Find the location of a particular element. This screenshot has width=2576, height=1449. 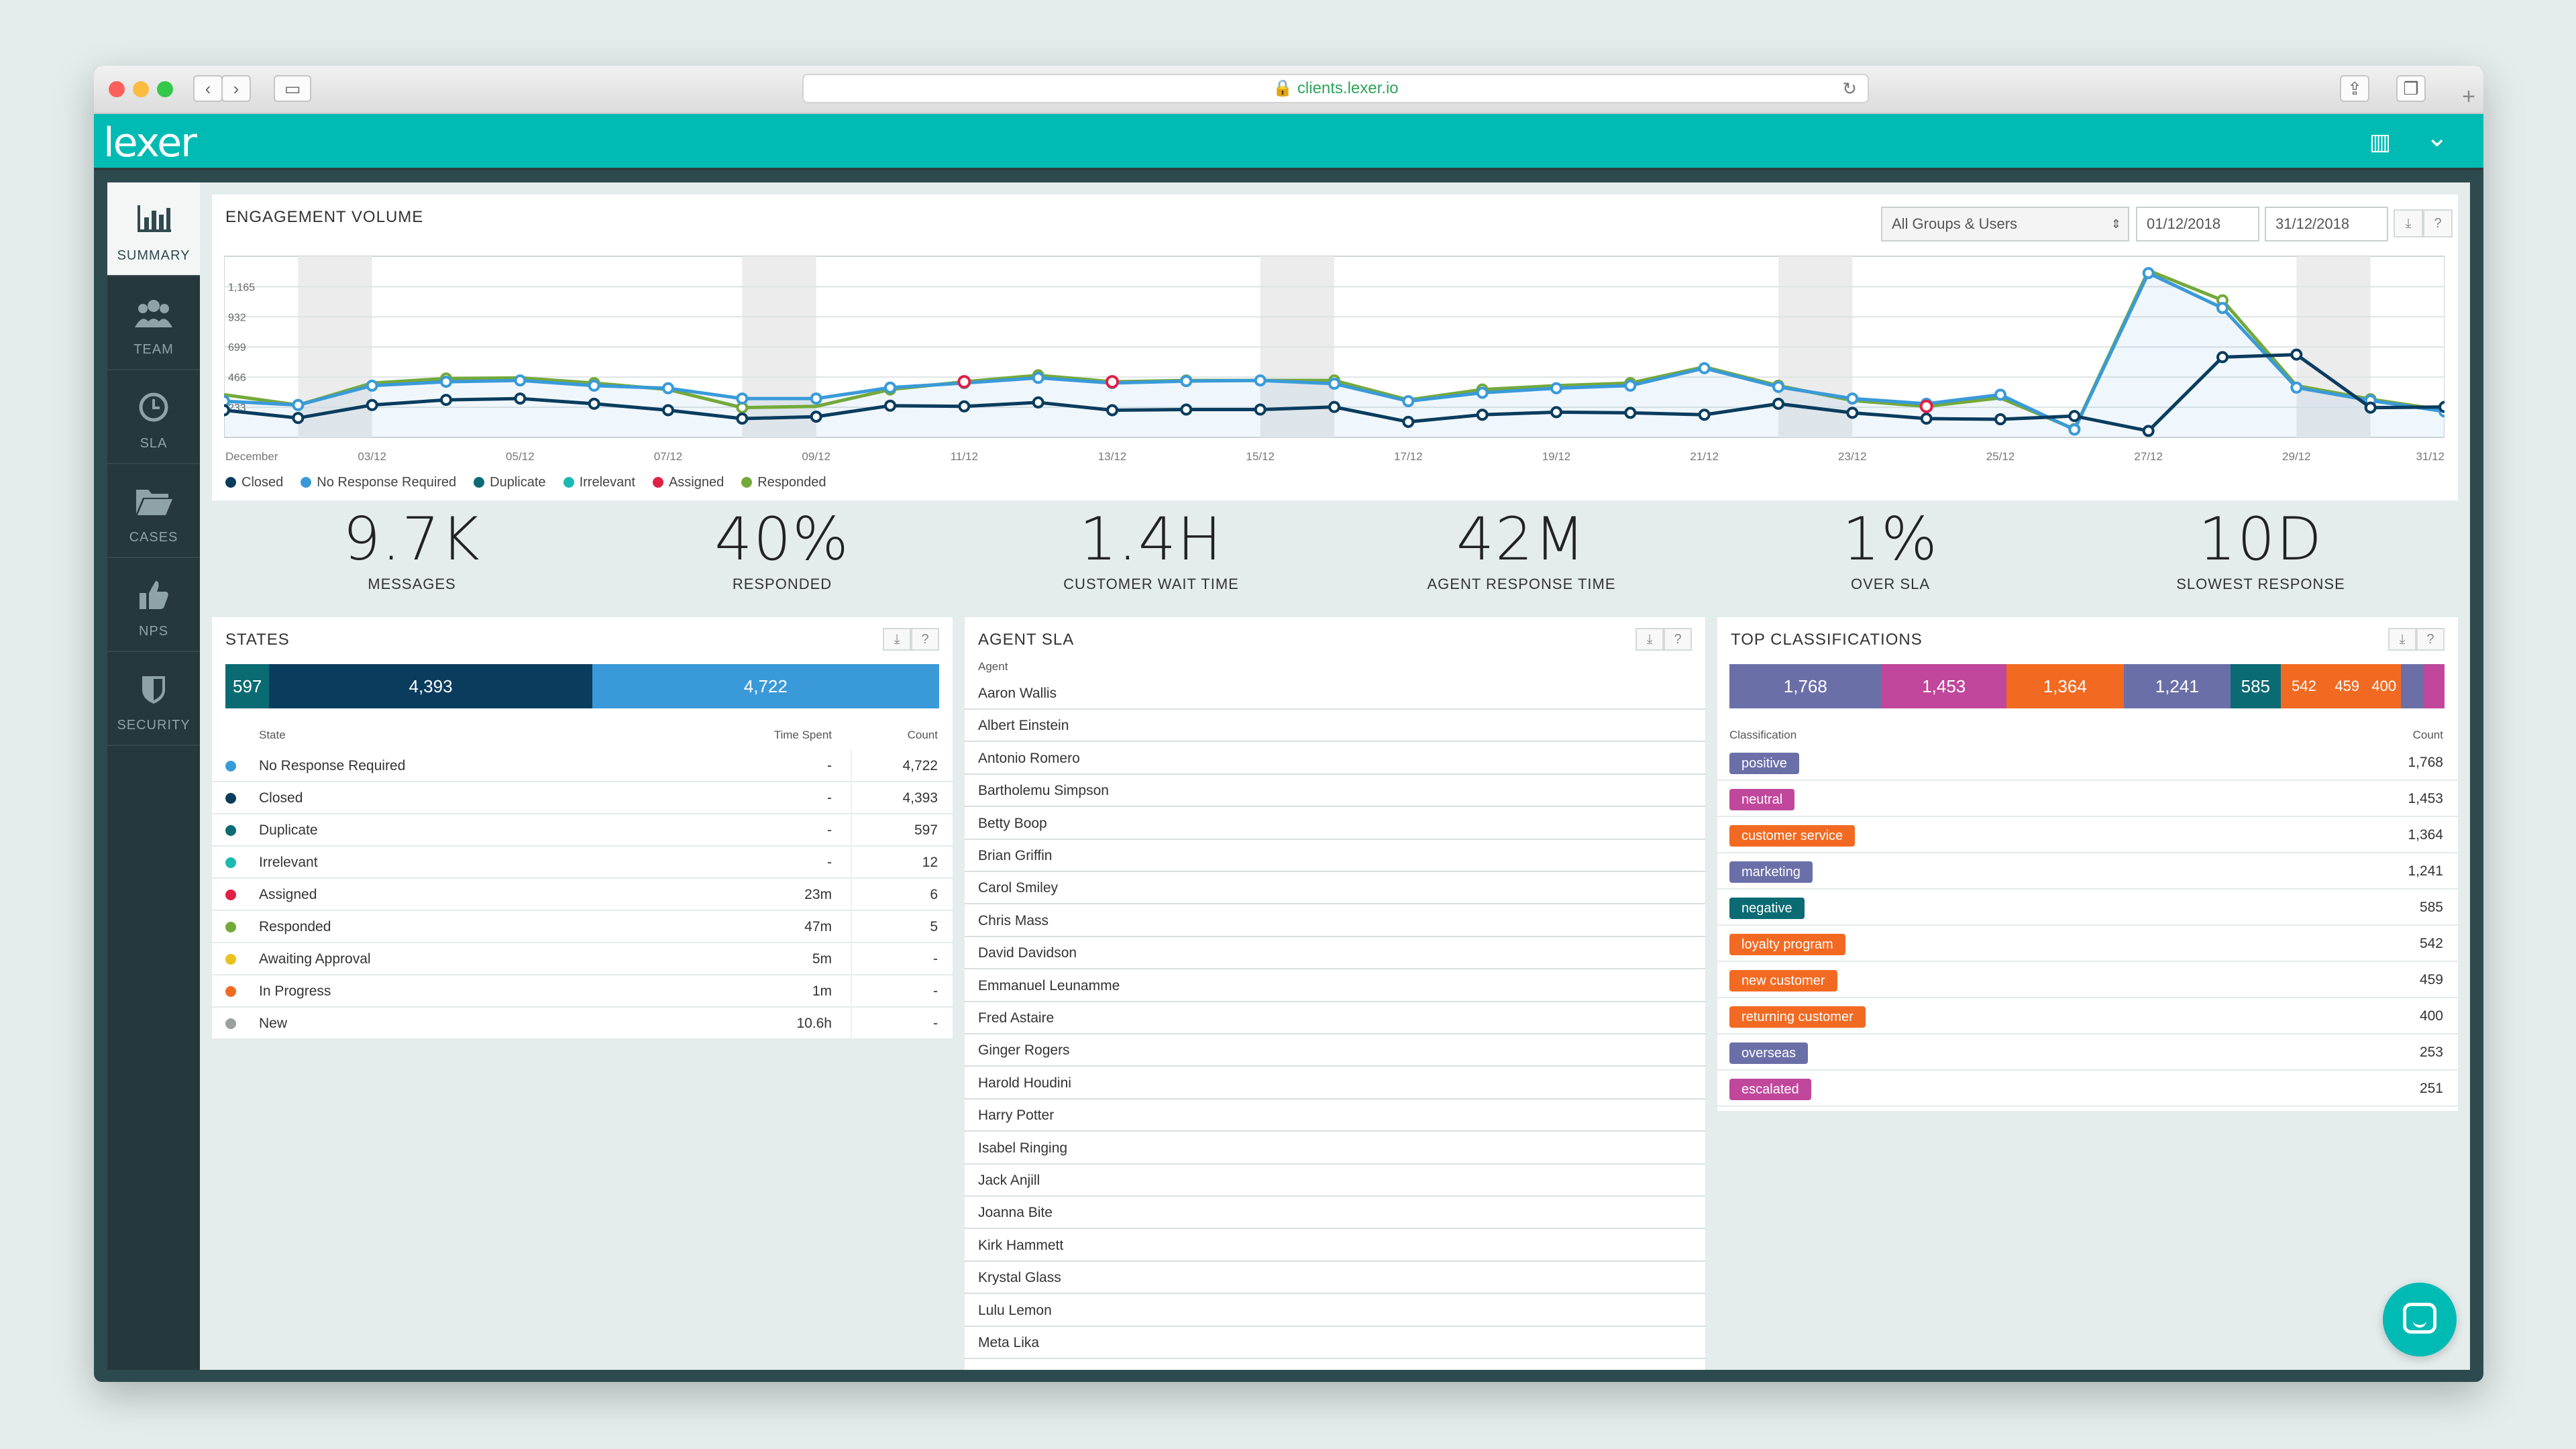

classification-row: new customer 459 is located at coordinates (2087, 980).